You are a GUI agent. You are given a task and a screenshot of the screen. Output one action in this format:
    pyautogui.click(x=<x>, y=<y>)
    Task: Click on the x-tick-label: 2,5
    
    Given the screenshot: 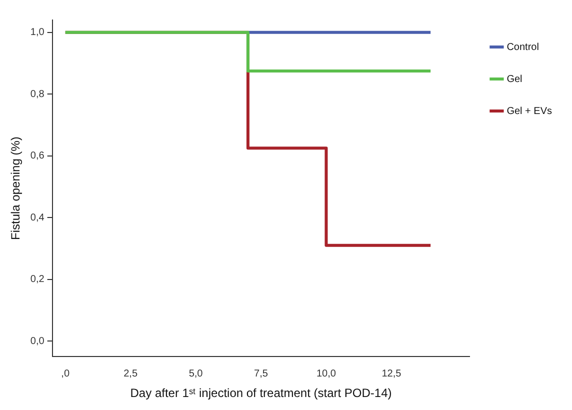 What is the action you would take?
    pyautogui.click(x=131, y=374)
    